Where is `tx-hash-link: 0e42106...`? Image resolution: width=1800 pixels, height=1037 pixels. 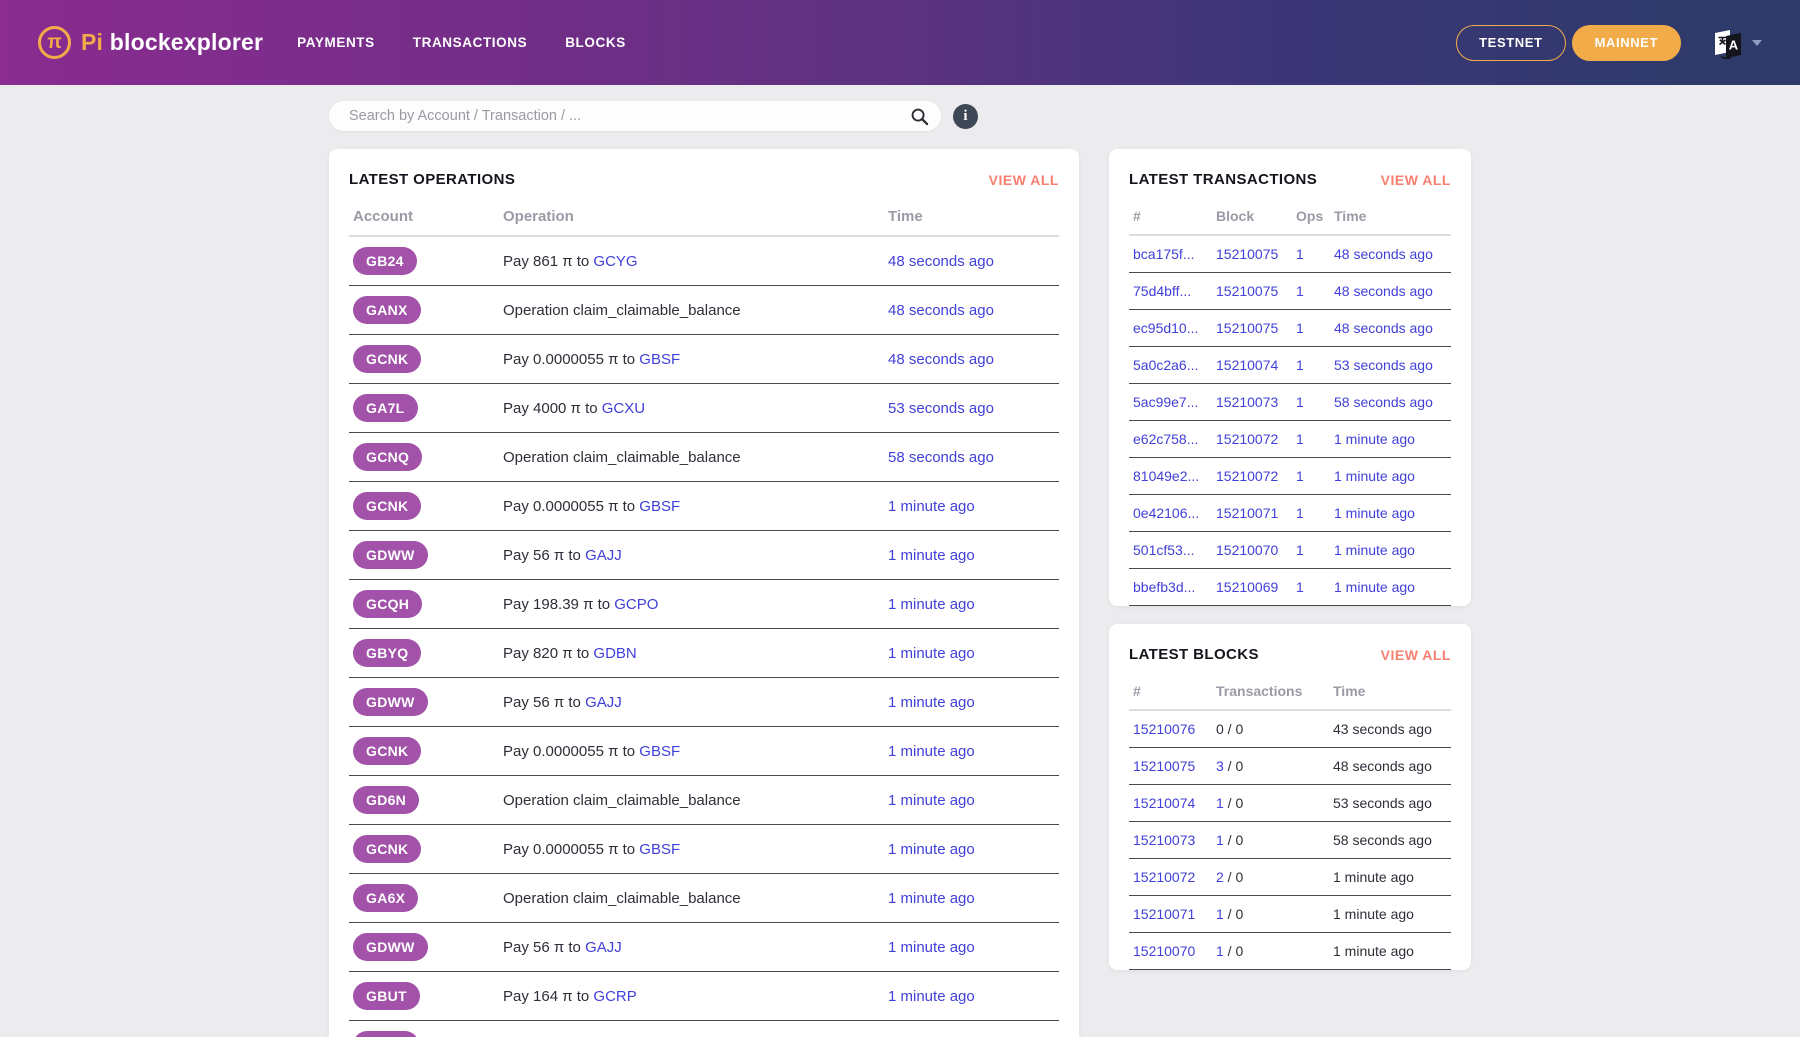 tx-hash-link: 0e42106... is located at coordinates (1166, 513).